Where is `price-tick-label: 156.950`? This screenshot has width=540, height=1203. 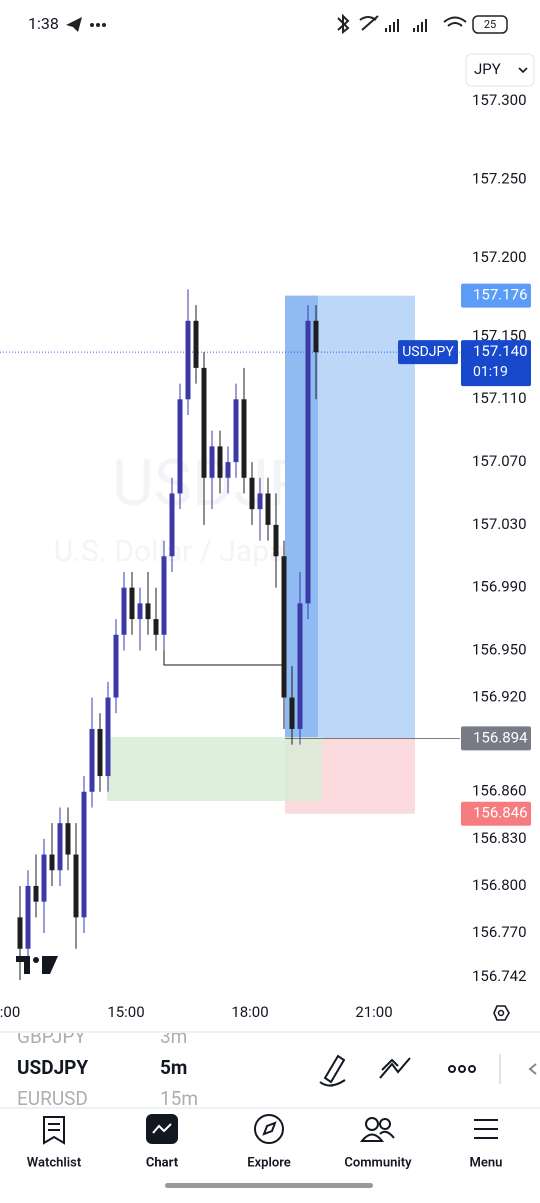 price-tick-label: 156.950 is located at coordinates (499, 649).